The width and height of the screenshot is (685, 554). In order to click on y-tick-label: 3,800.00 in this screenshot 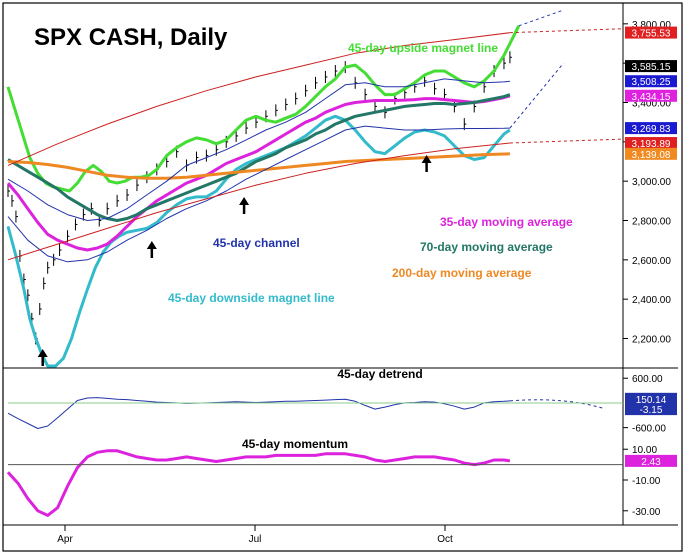, I will do `click(651, 25)`.